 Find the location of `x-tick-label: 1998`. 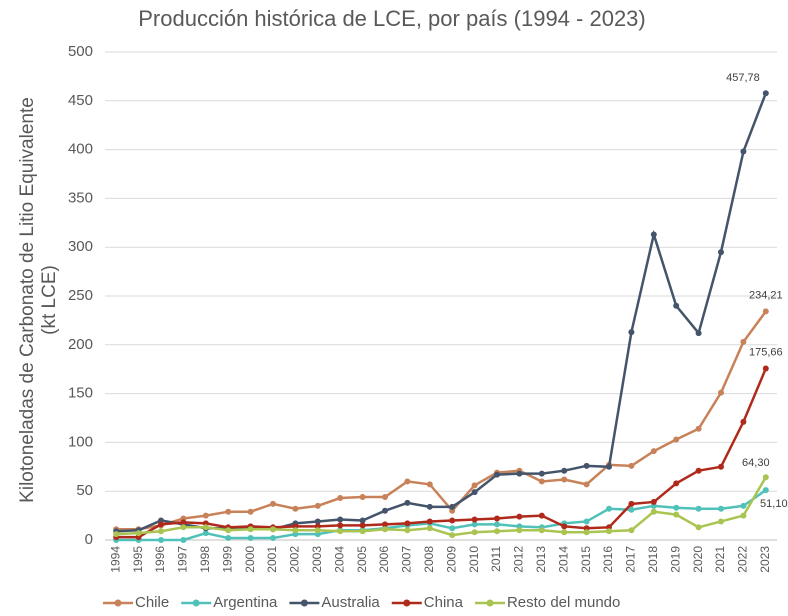

x-tick-label: 1998 is located at coordinates (205, 559).